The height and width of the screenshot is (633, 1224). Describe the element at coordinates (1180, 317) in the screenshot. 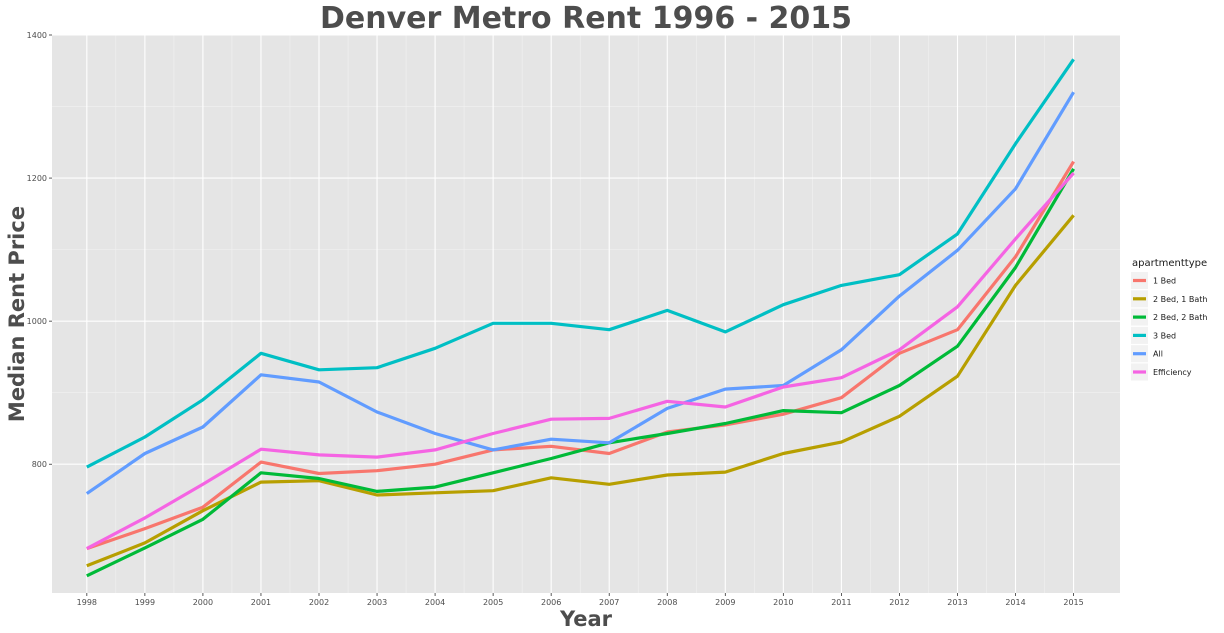

I see `legend-label: 2 Bed, 2 Bath` at that location.